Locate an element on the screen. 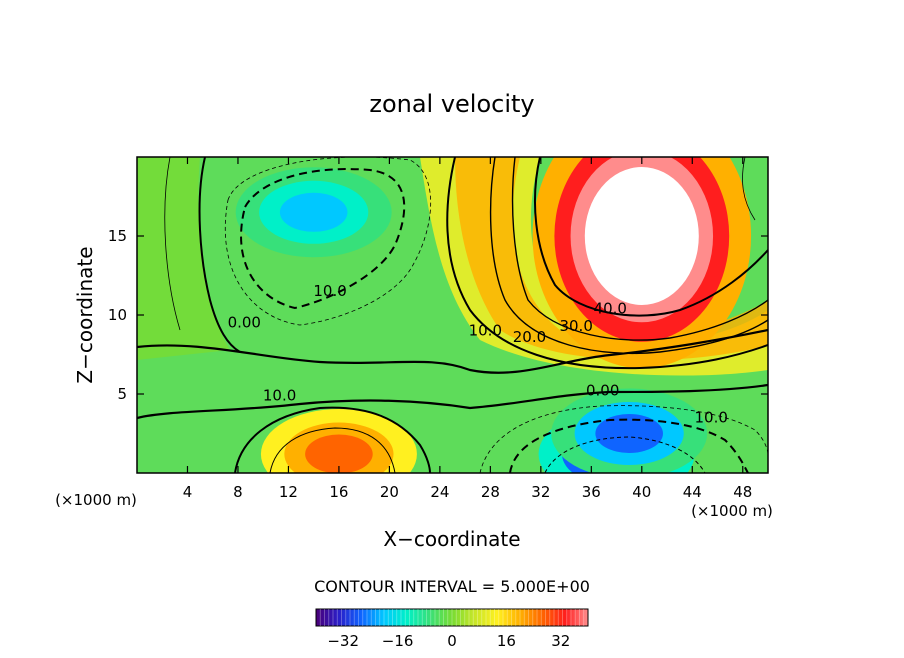 The width and height of the screenshot is (904, 658). x-tick-label: 28 is located at coordinates (490, 492).